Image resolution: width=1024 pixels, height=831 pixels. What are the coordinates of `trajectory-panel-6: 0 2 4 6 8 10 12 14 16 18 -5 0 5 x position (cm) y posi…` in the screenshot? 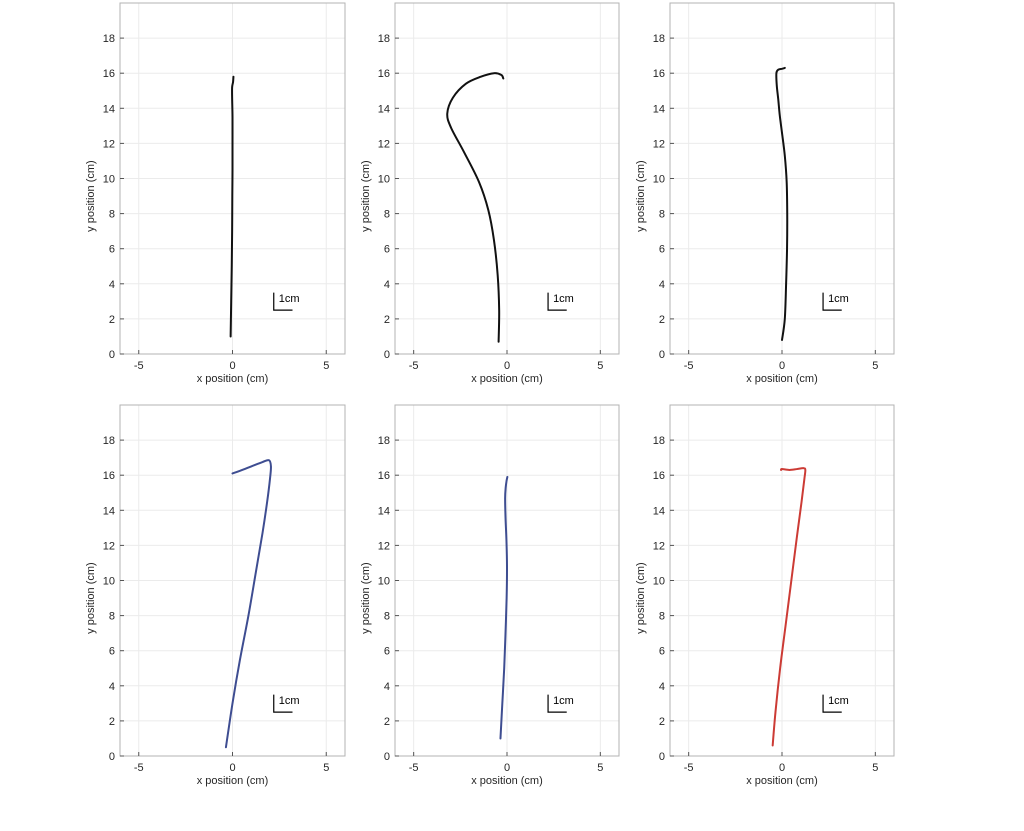 It's located at (765, 595).